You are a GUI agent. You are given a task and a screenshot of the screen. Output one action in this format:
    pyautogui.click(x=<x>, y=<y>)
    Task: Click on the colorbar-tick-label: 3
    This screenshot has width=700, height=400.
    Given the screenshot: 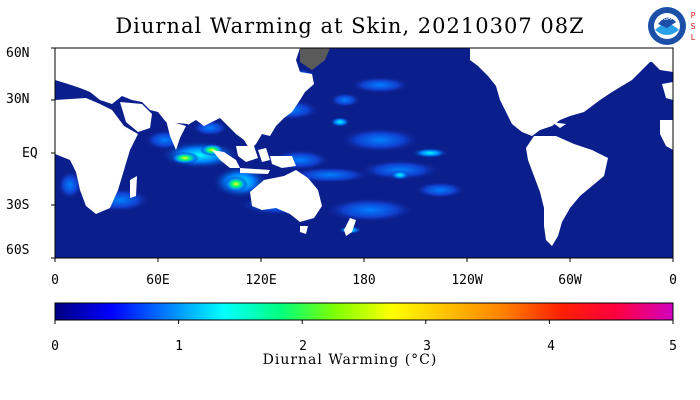 What is the action you would take?
    pyautogui.click(x=427, y=346)
    